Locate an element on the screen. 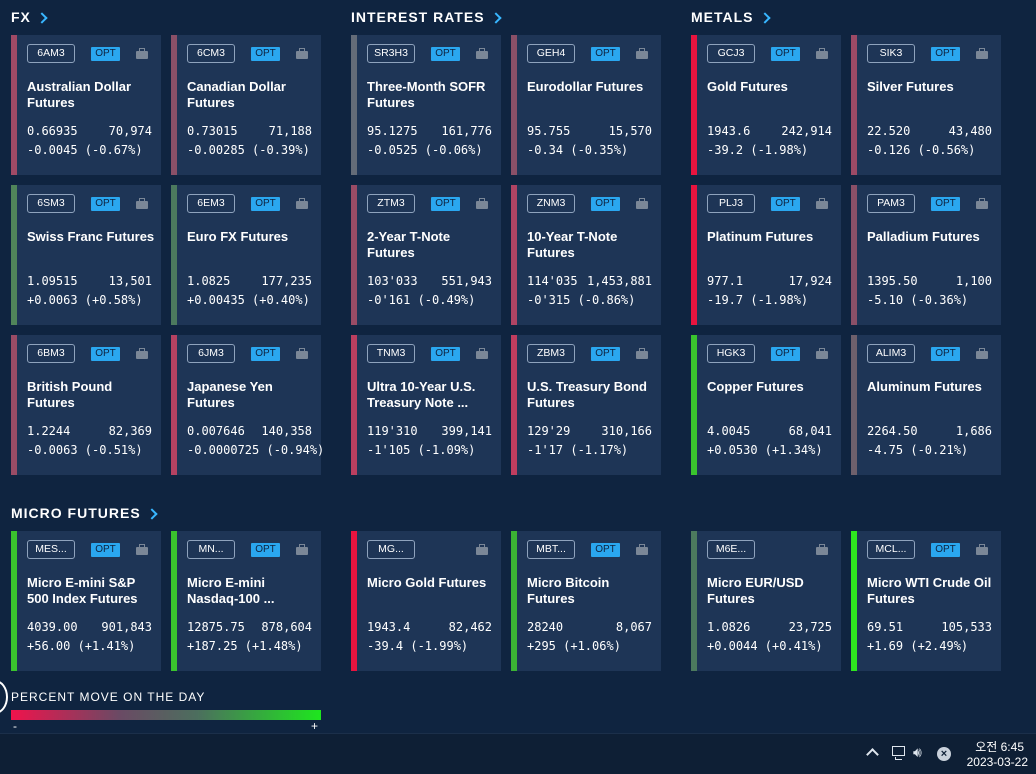 Image resolution: width=1036 pixels, height=774 pixels. symbol-badge: PAM3 is located at coordinates (891, 203).